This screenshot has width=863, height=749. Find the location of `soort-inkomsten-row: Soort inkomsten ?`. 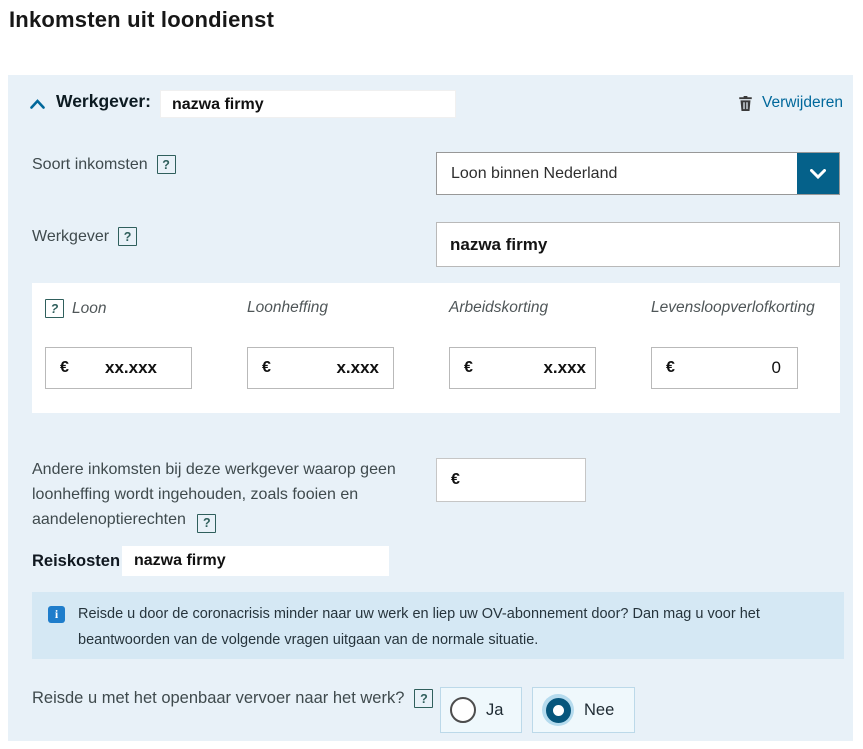

soort-inkomsten-row: Soort inkomsten ? is located at coordinates (104, 164).